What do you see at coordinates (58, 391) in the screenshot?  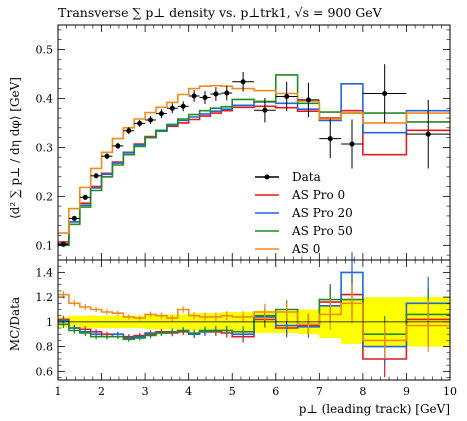 I see `x-tick-label: 1` at bounding box center [58, 391].